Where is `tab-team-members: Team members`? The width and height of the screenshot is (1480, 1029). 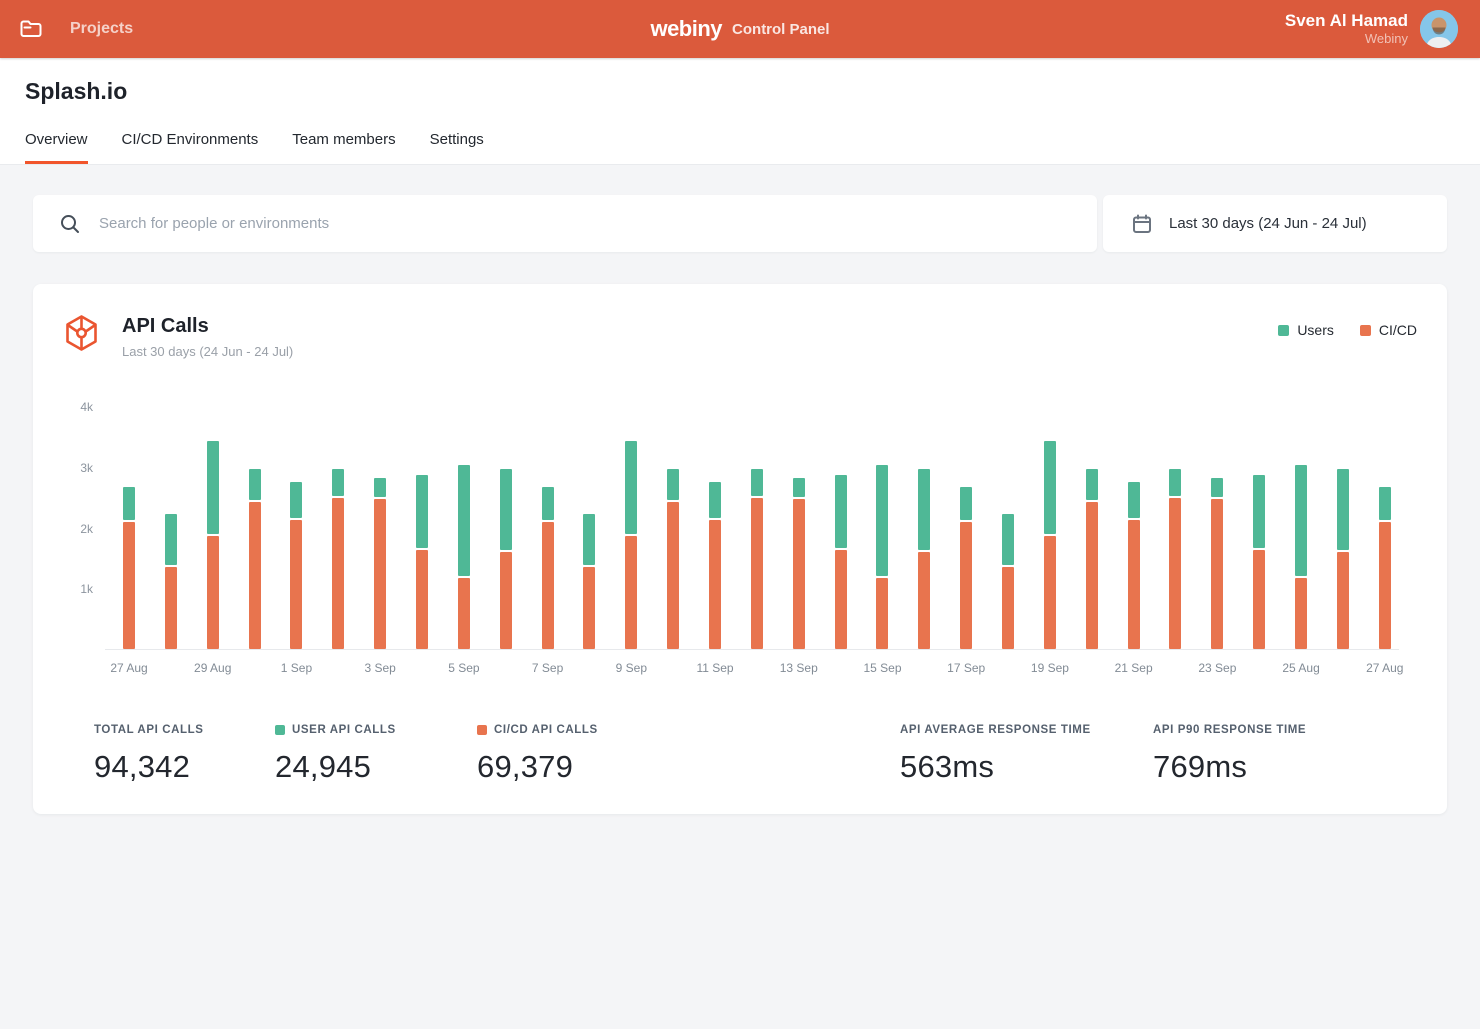 tab-team-members: Team members is located at coordinates (344, 139).